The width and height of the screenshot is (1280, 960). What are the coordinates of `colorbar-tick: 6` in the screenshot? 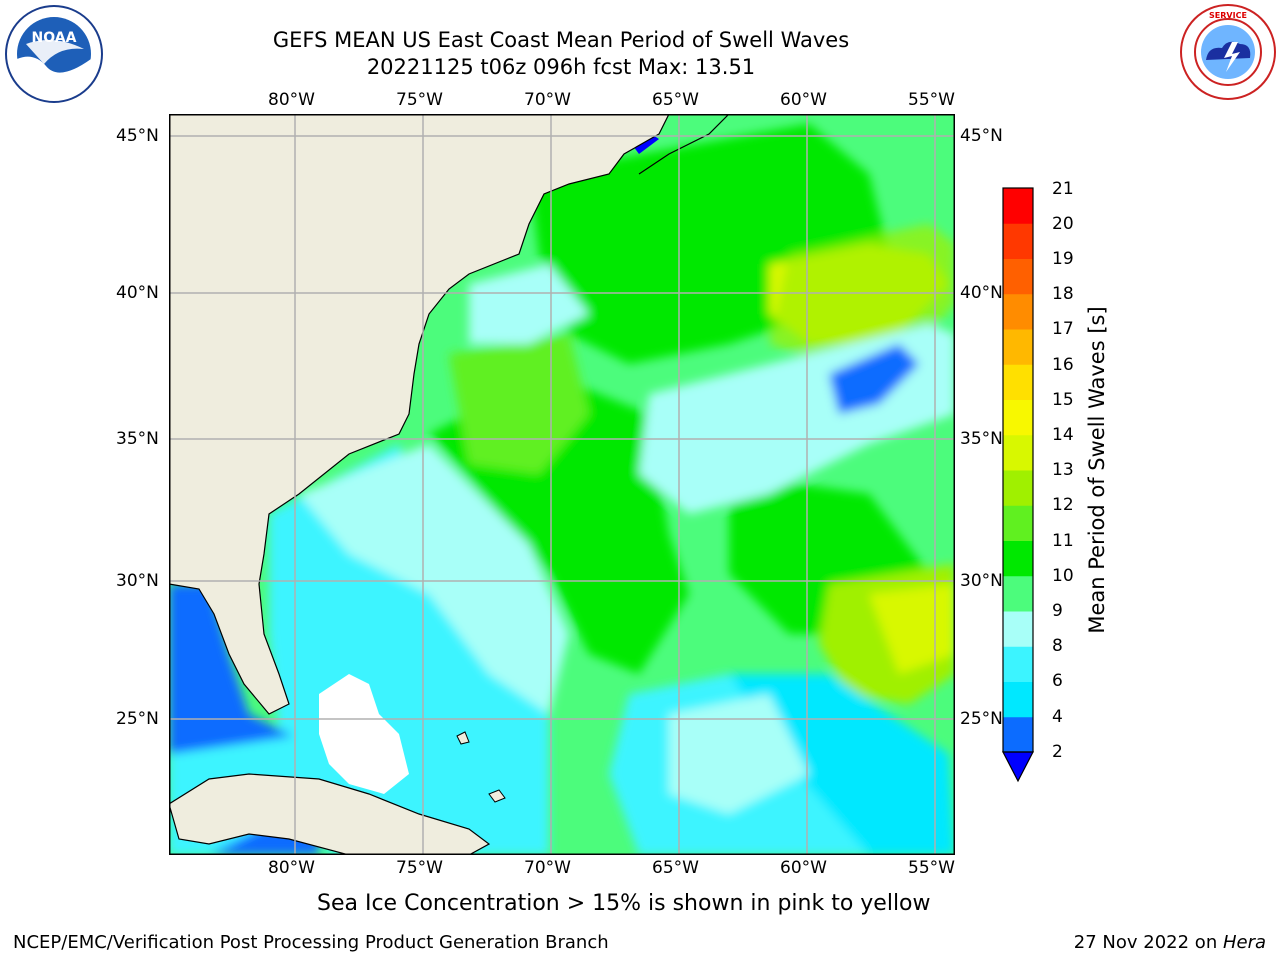 It's located at (1057, 681).